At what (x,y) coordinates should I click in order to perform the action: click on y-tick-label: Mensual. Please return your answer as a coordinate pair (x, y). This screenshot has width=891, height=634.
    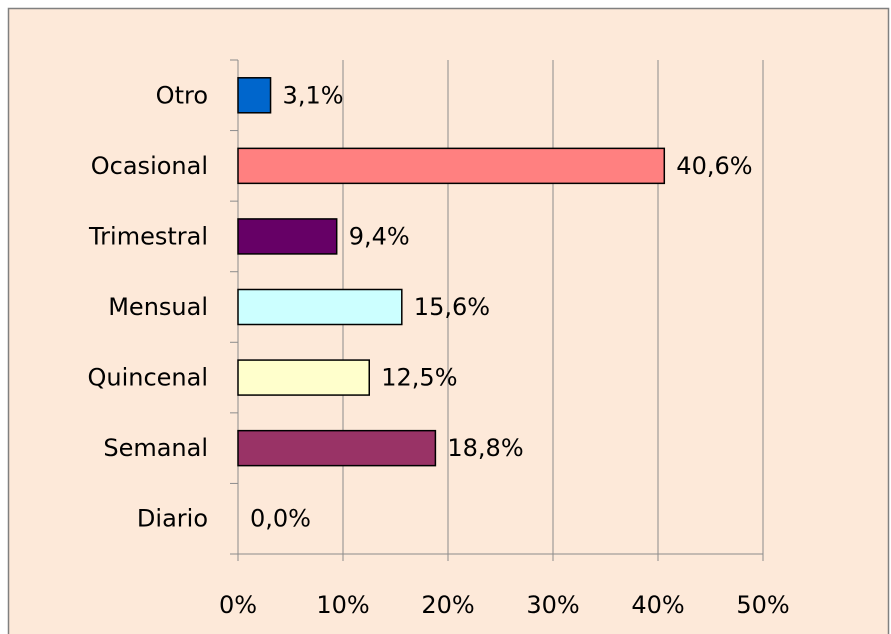
    Looking at the image, I should click on (158, 307).